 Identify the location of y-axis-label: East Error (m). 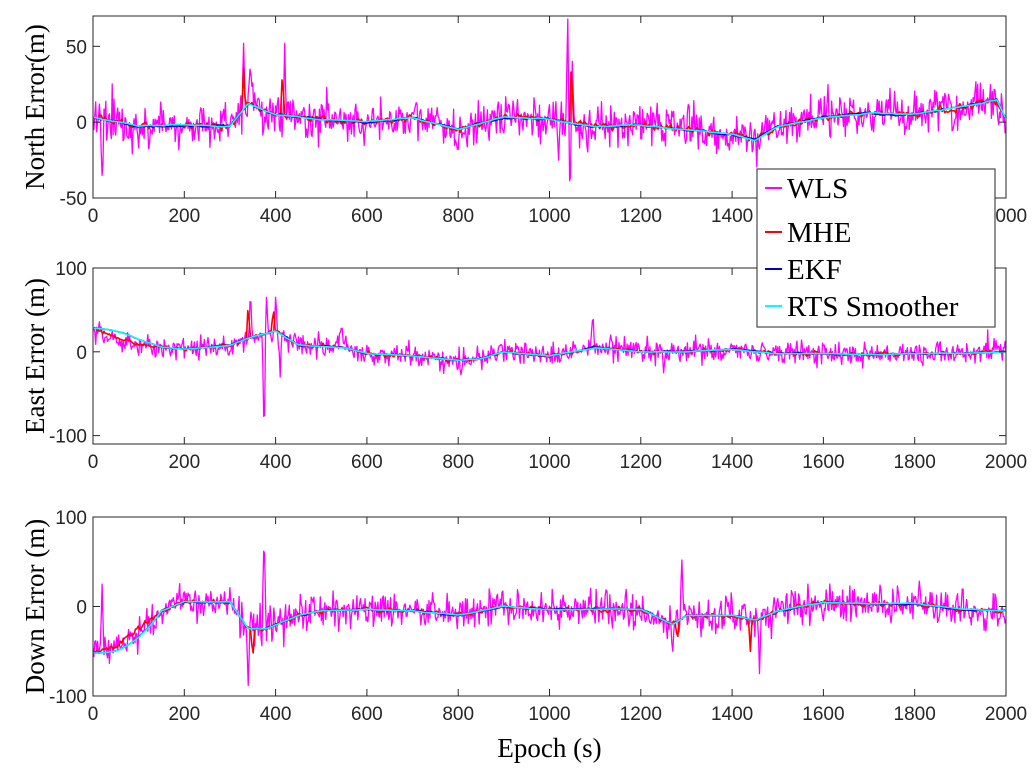
(35, 356).